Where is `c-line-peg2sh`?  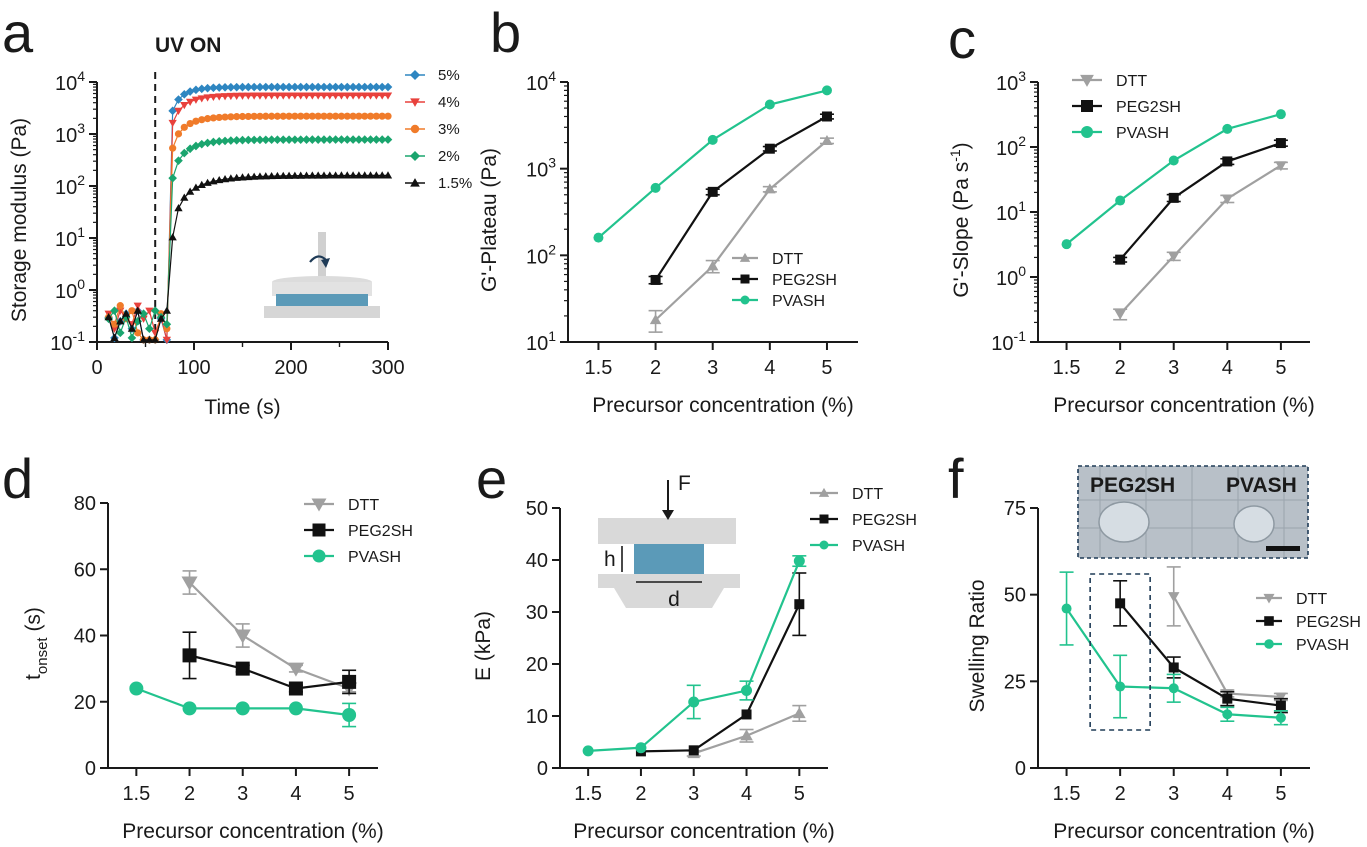 c-line-peg2sh is located at coordinates (1200, 201).